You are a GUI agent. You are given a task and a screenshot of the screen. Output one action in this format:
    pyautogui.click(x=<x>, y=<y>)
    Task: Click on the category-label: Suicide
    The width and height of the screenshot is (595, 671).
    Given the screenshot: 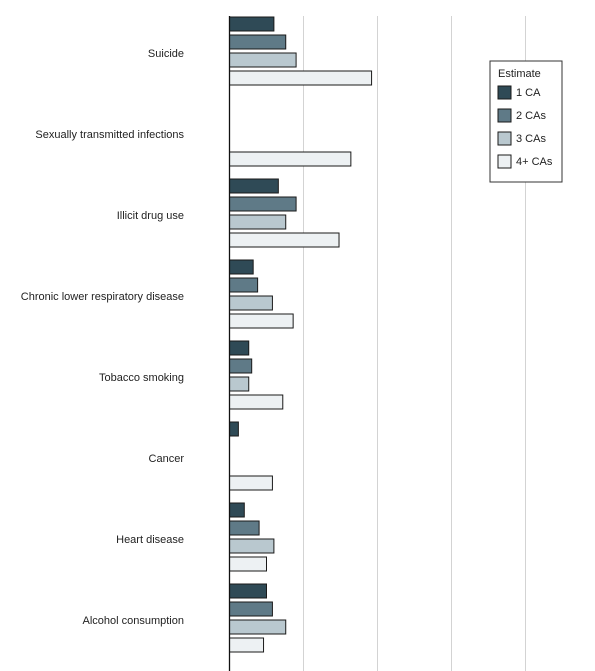 What is the action you would take?
    pyautogui.click(x=166, y=54)
    